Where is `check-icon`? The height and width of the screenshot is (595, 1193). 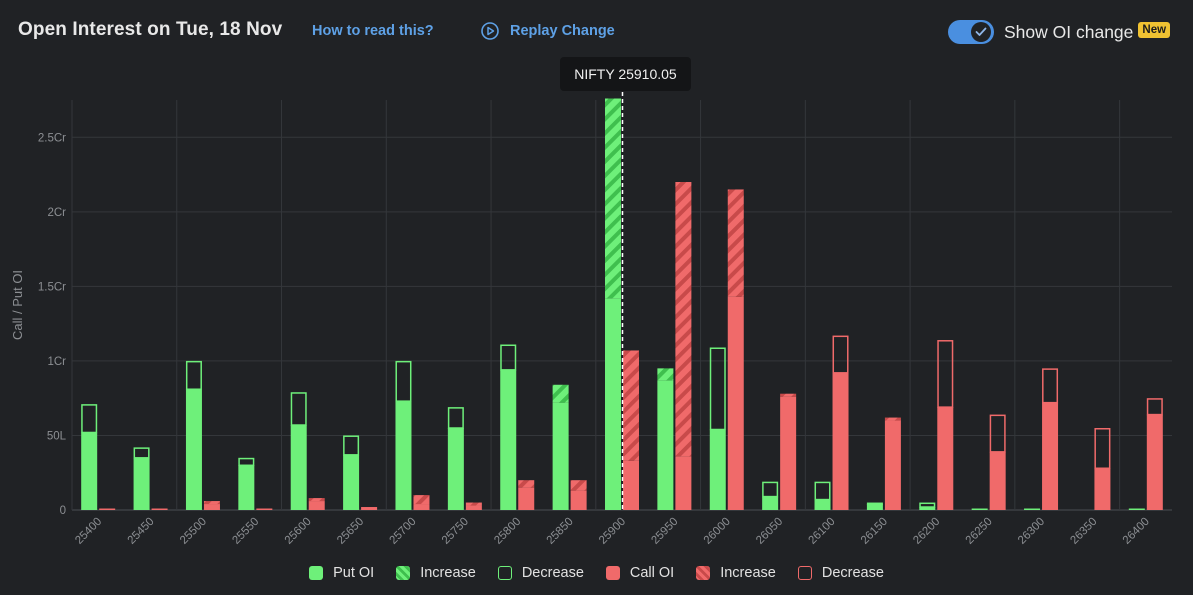 check-icon is located at coordinates (981, 31).